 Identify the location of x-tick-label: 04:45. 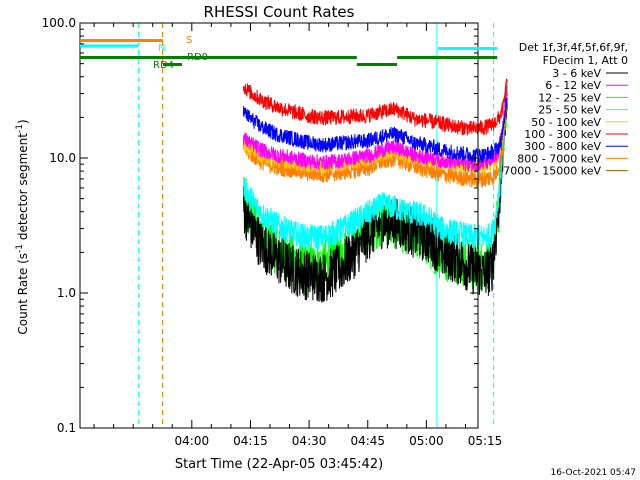
(367, 441).